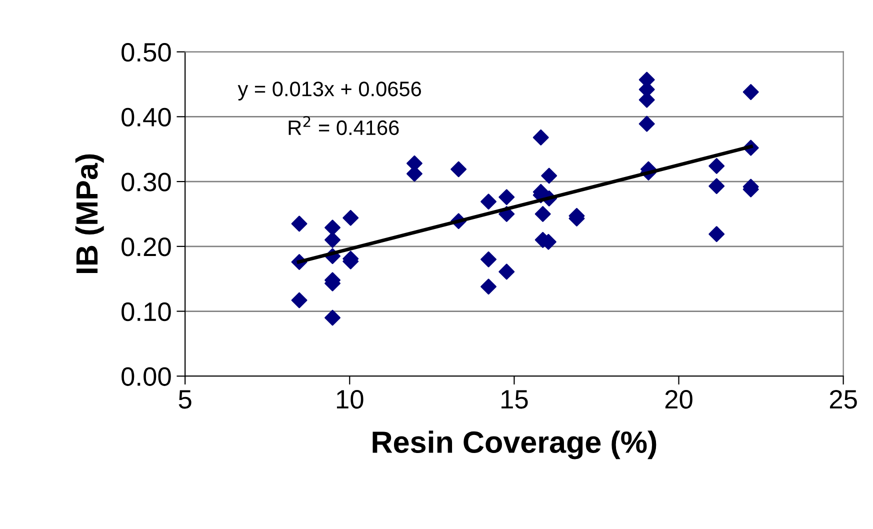  Describe the element at coordinates (843, 399) in the screenshot. I see `x-tick-label: 25` at that location.